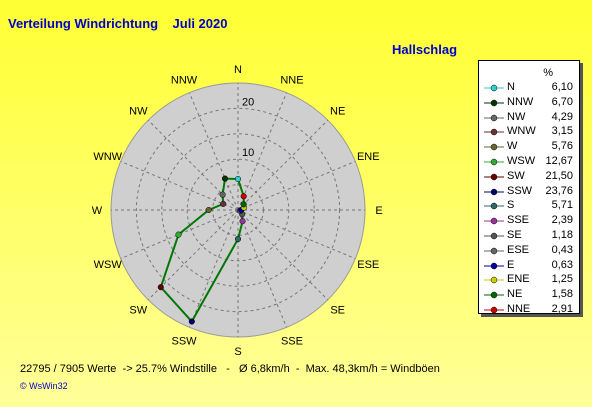 The width and height of the screenshot is (592, 407). Describe the element at coordinates (562, 87) in the screenshot. I see `legend-value: 6,10` at that location.